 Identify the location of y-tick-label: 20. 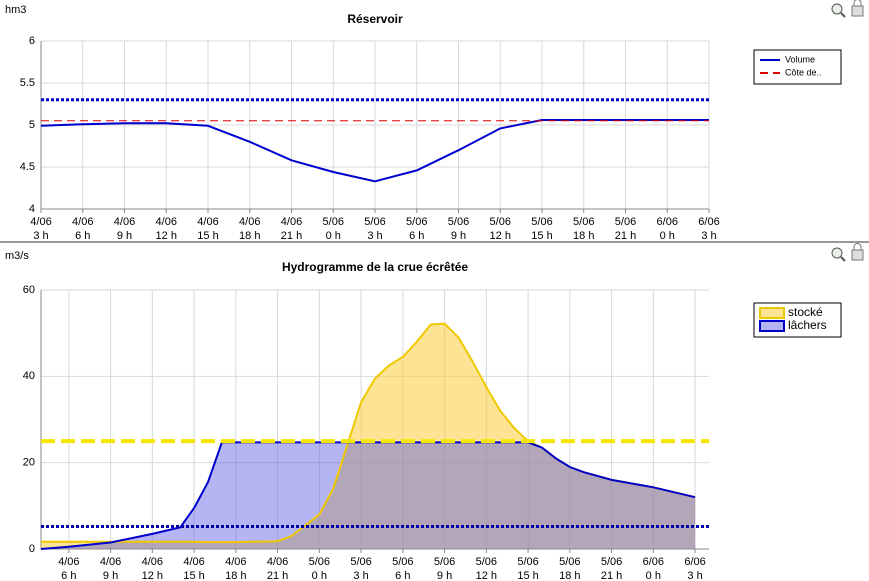
(29, 463).